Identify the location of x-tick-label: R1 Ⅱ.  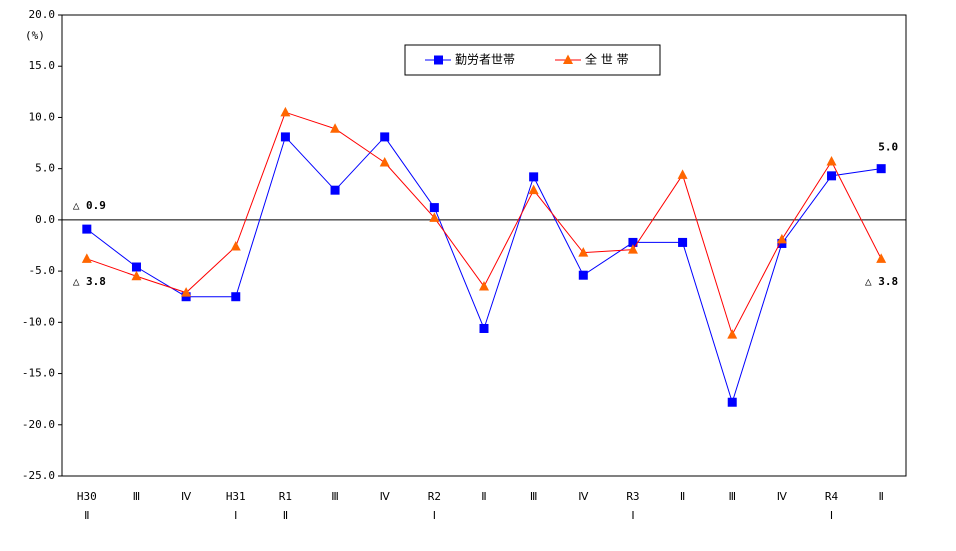
(285, 506).